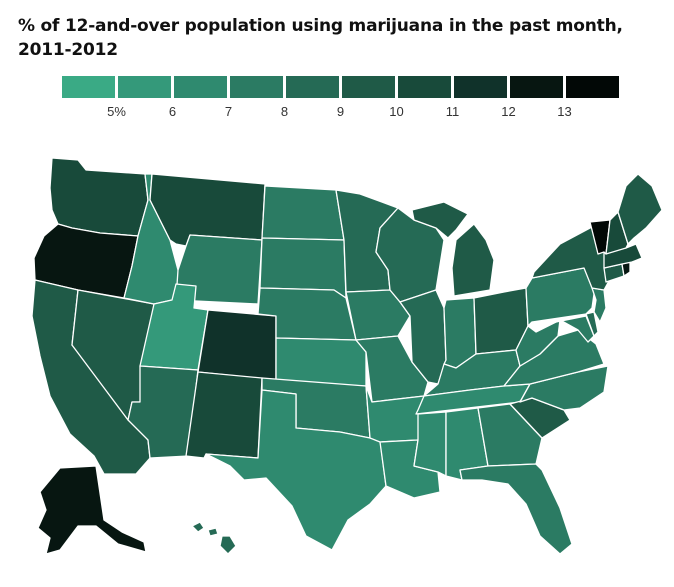  What do you see at coordinates (321, 362) in the screenshot?
I see `state-kansas` at bounding box center [321, 362].